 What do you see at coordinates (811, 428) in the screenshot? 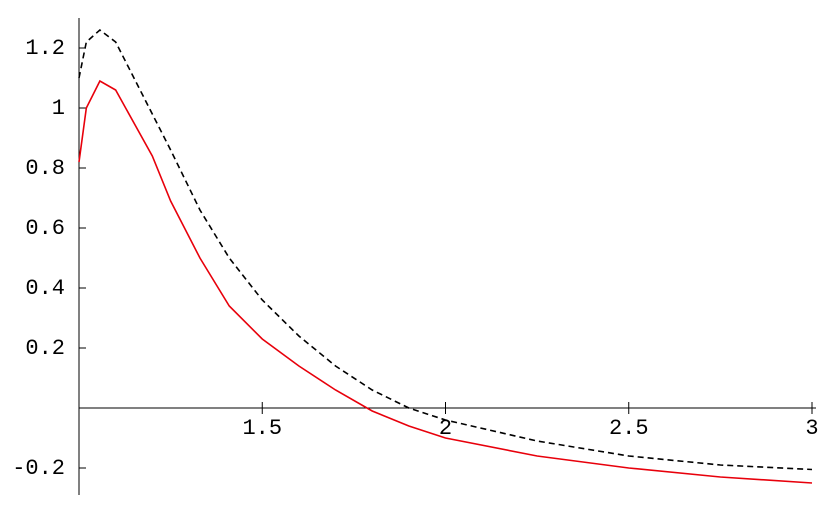
I see `x-tick-label: 3` at bounding box center [811, 428].